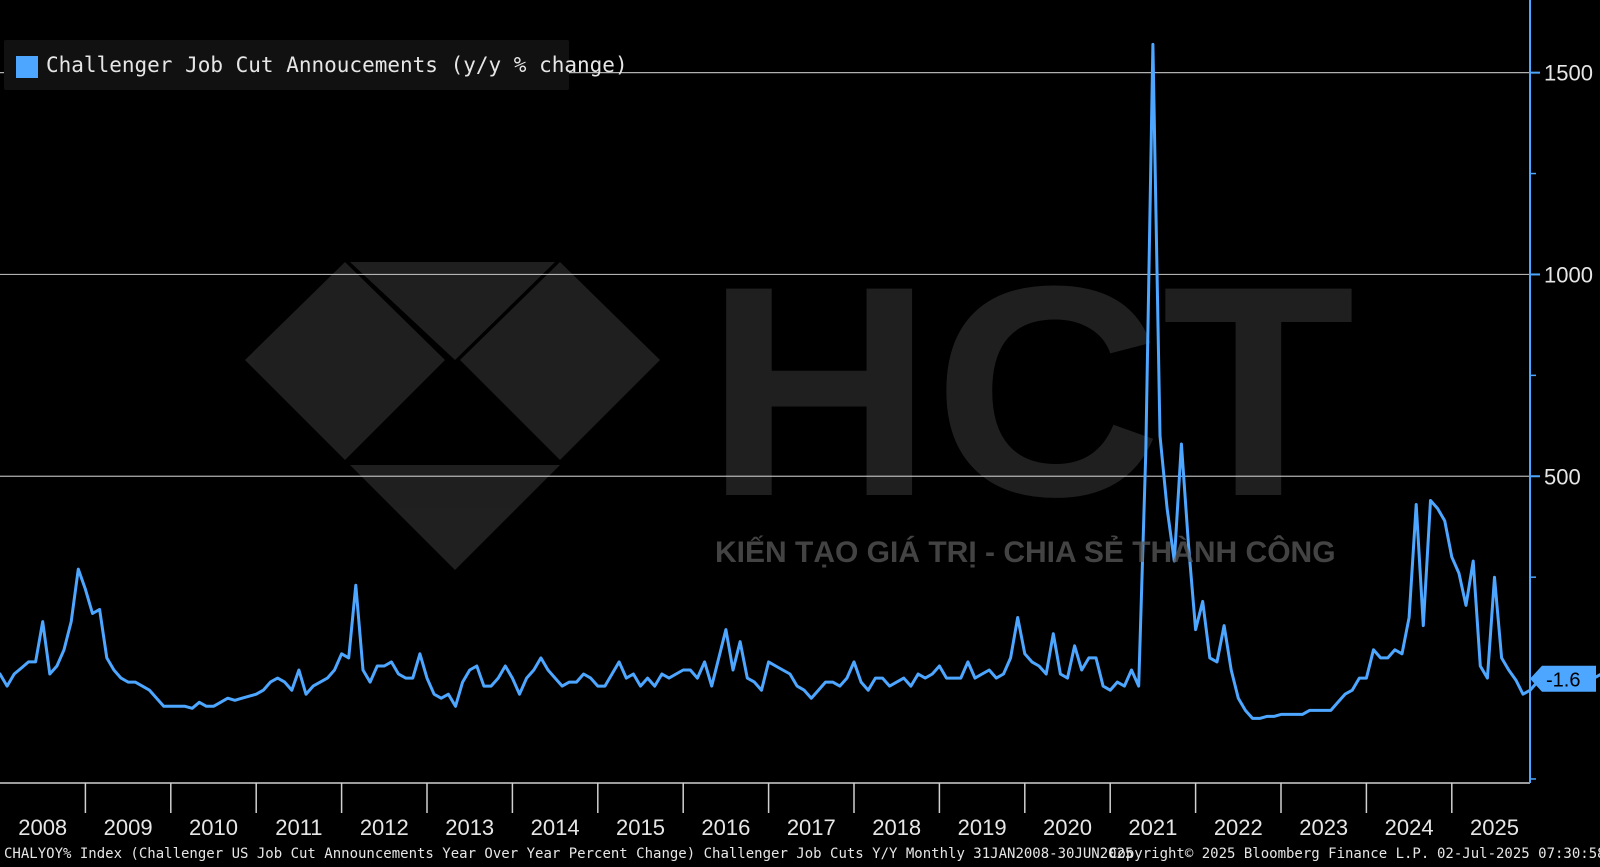 The height and width of the screenshot is (867, 1600). I want to click on xtick-label-2021: 2021, so click(1152, 827).